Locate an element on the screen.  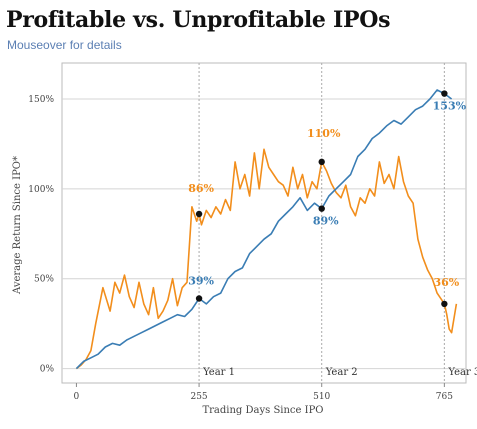
data-label: 39% is located at coordinates (201, 281).